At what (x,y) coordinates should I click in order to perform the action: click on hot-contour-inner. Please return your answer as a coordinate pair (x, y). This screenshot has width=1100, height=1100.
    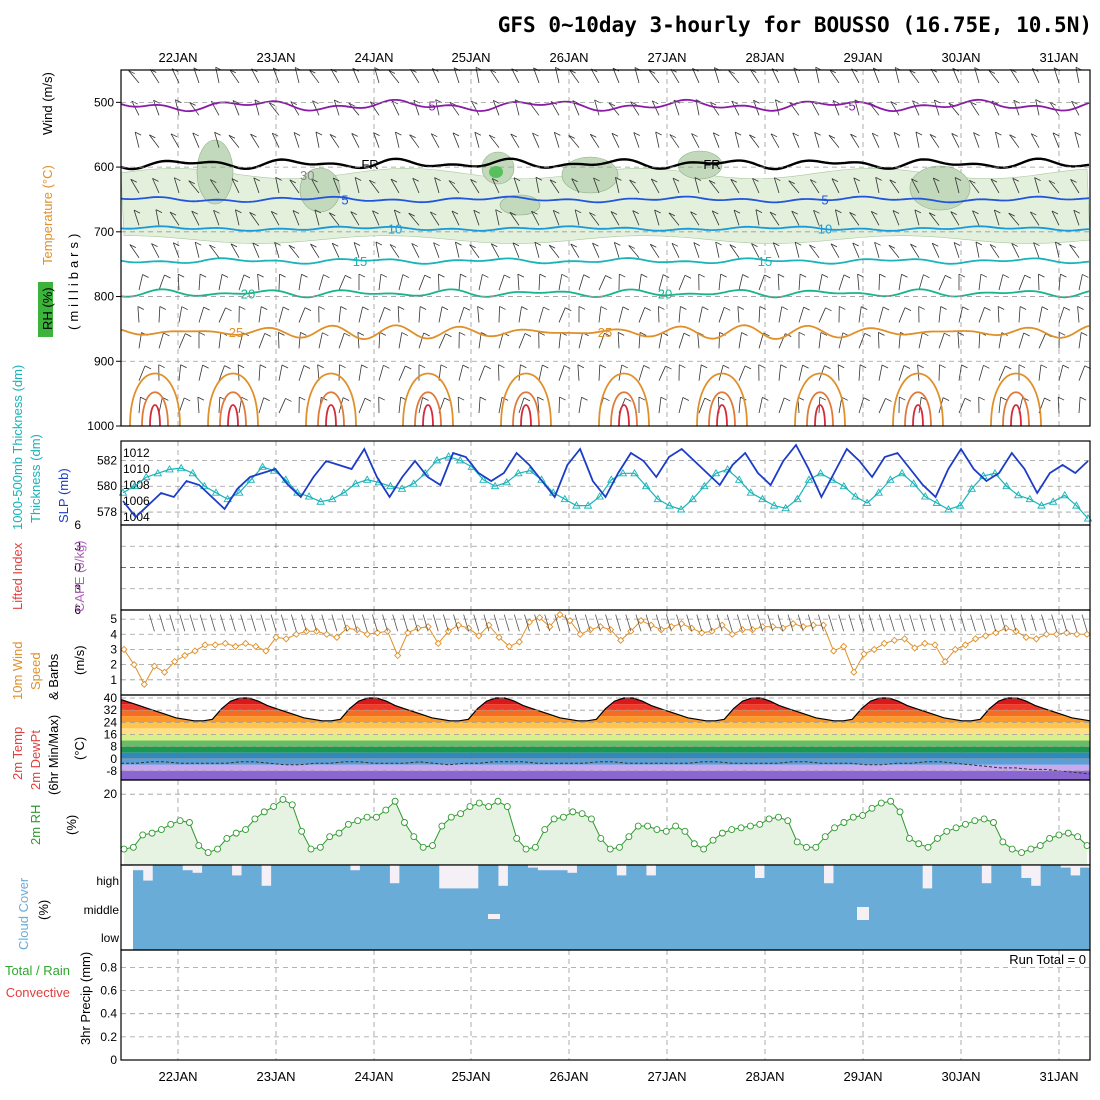
    Looking at the image, I should click on (918, 415).